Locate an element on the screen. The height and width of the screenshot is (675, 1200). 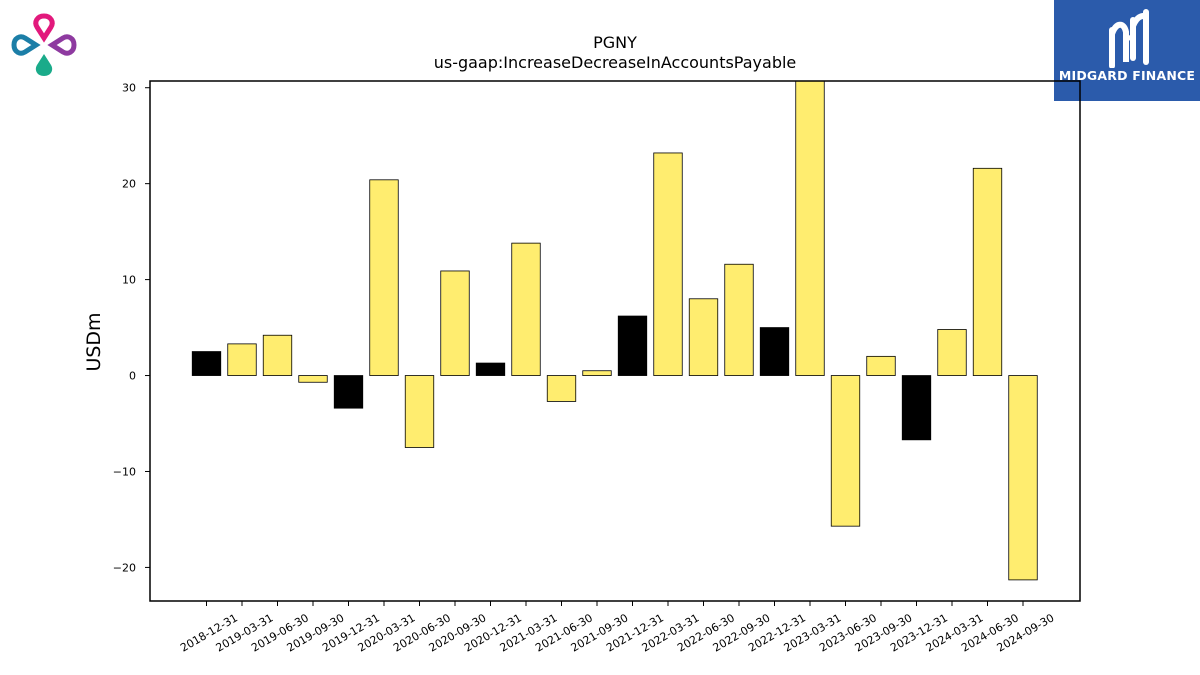
y-axis-label: USDm is located at coordinates (94, 341).